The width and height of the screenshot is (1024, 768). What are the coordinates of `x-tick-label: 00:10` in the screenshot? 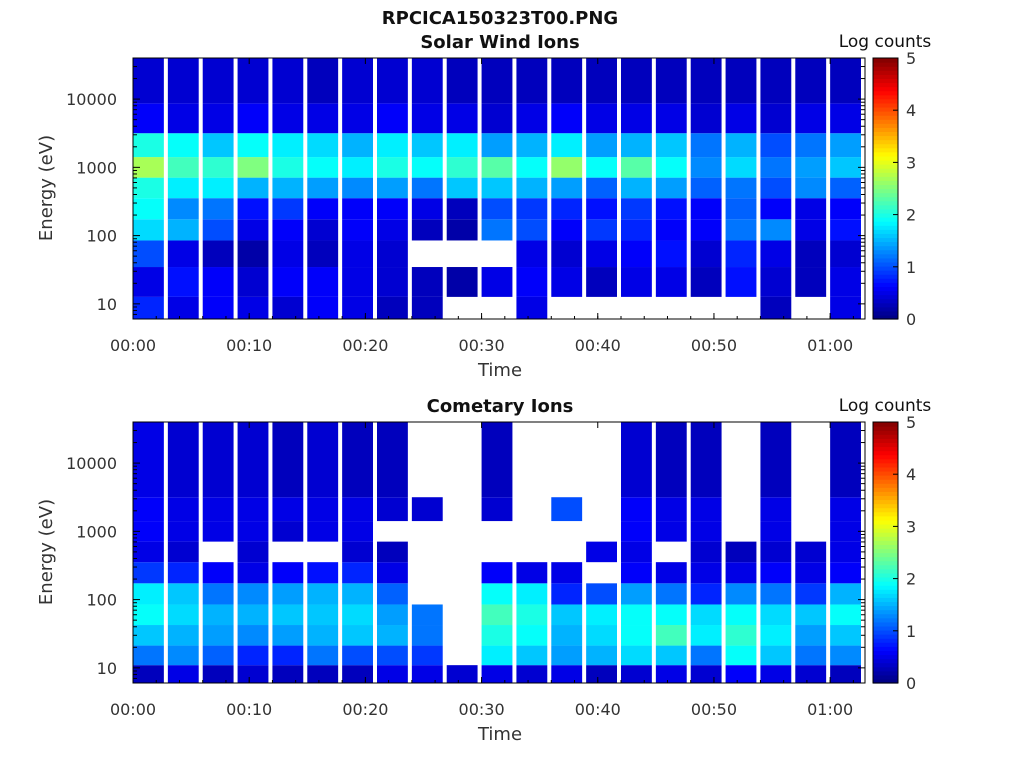 It's located at (249, 709).